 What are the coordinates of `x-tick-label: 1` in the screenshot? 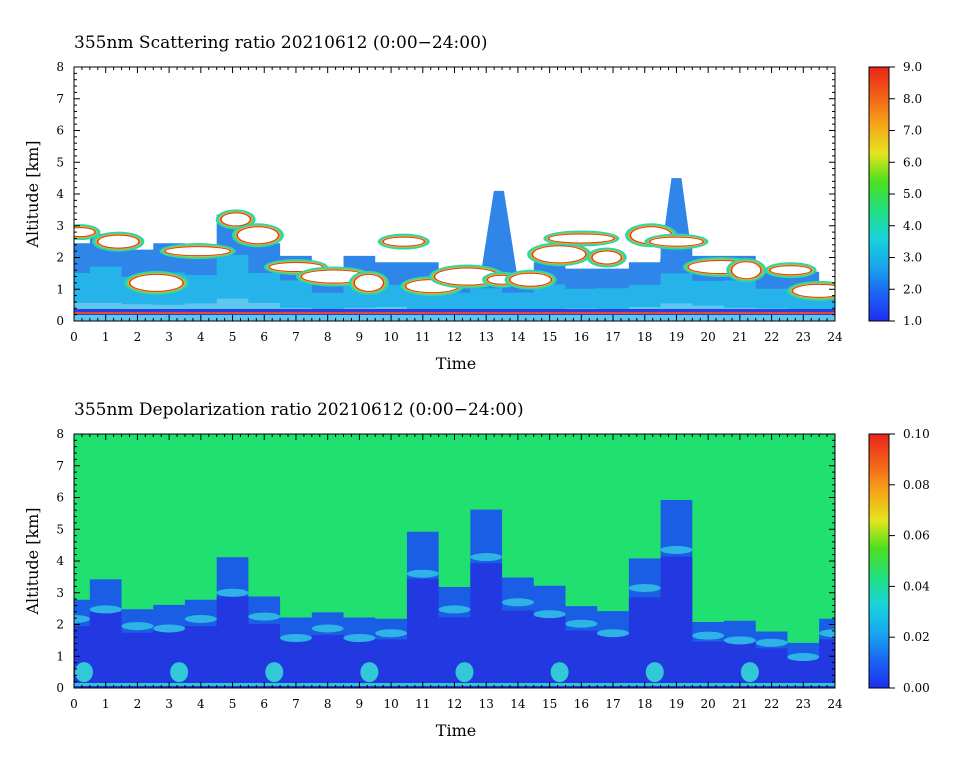 It's located at (106, 337).